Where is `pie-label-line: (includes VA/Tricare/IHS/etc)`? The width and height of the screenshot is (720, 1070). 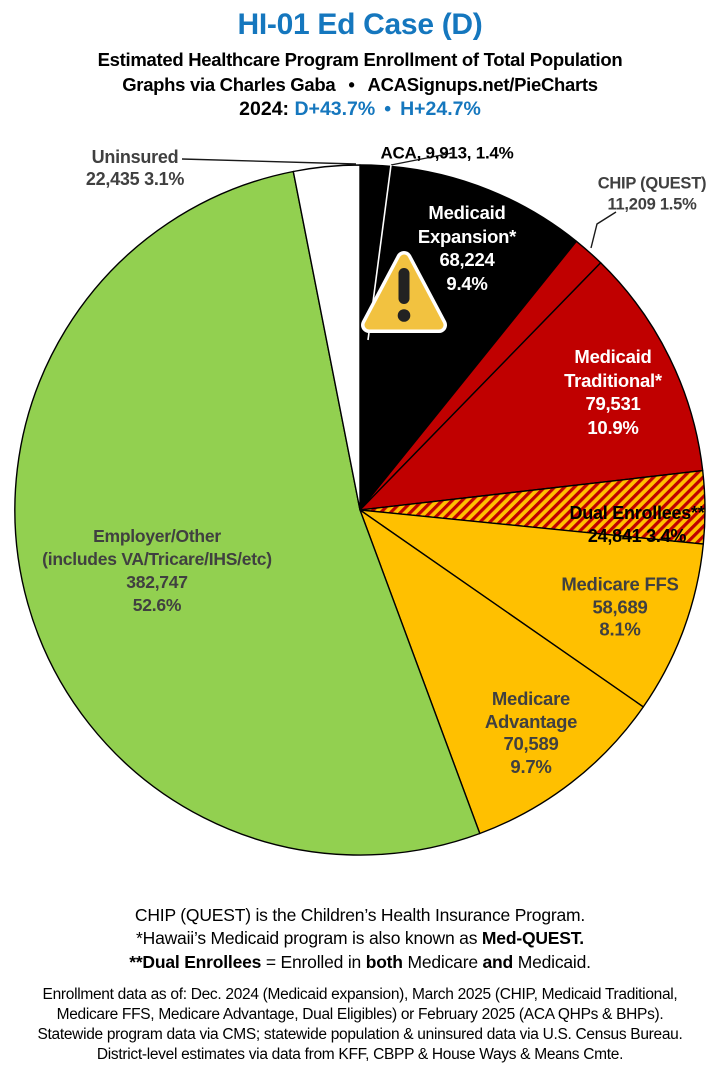
pie-label-line: (includes VA/Tricare/IHS/etc) is located at coordinates (157, 559).